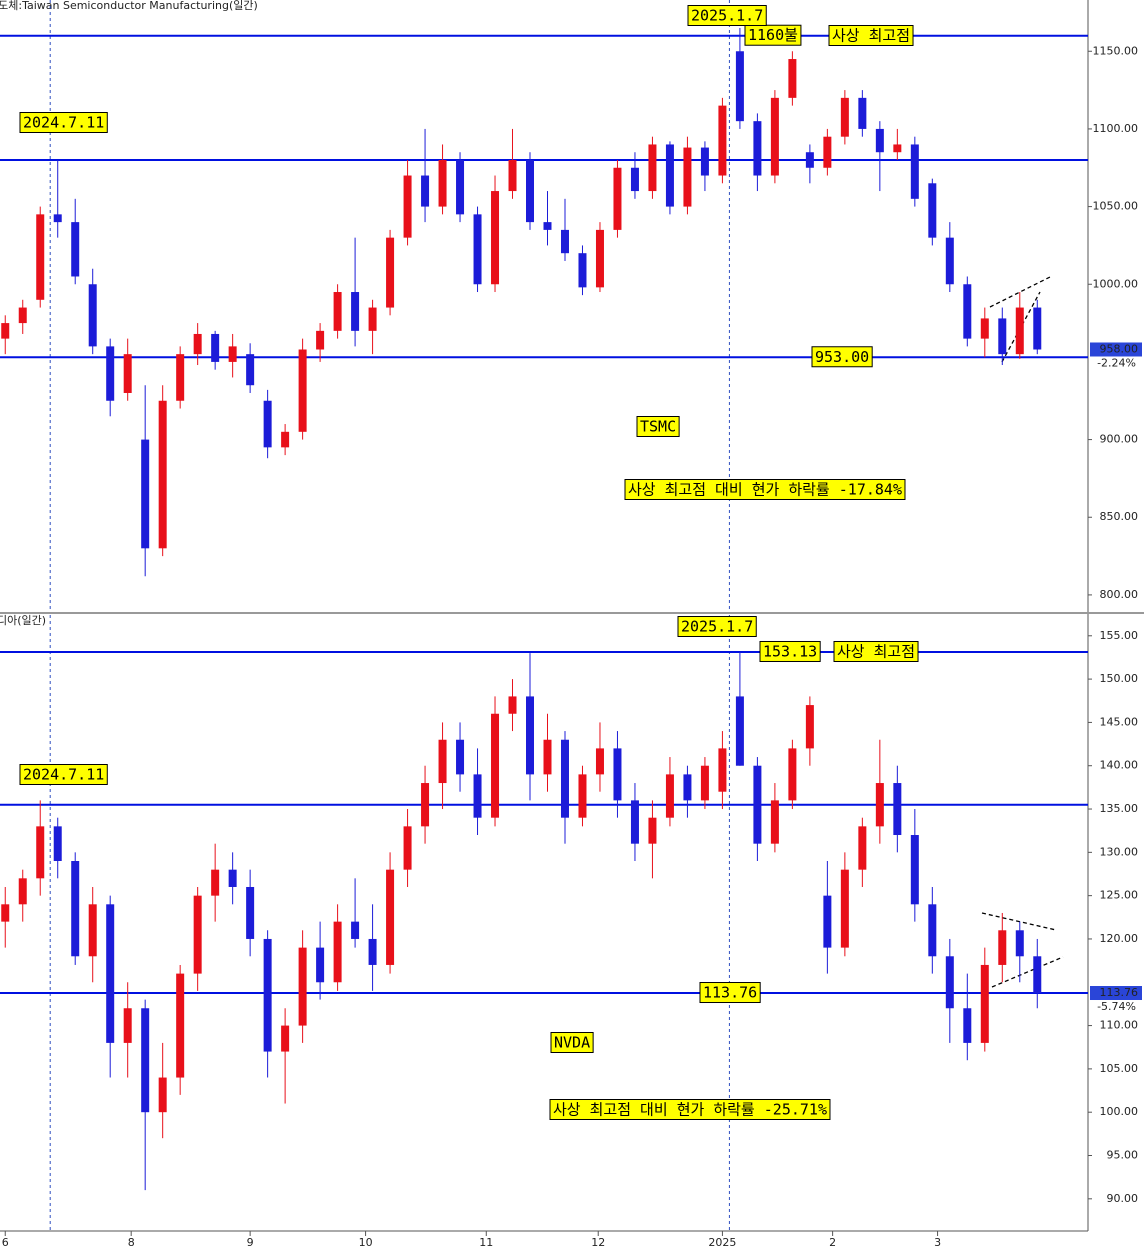  Describe the element at coordinates (1123, 1155) in the screenshot. I see `y-tick-label: 95.00` at that location.